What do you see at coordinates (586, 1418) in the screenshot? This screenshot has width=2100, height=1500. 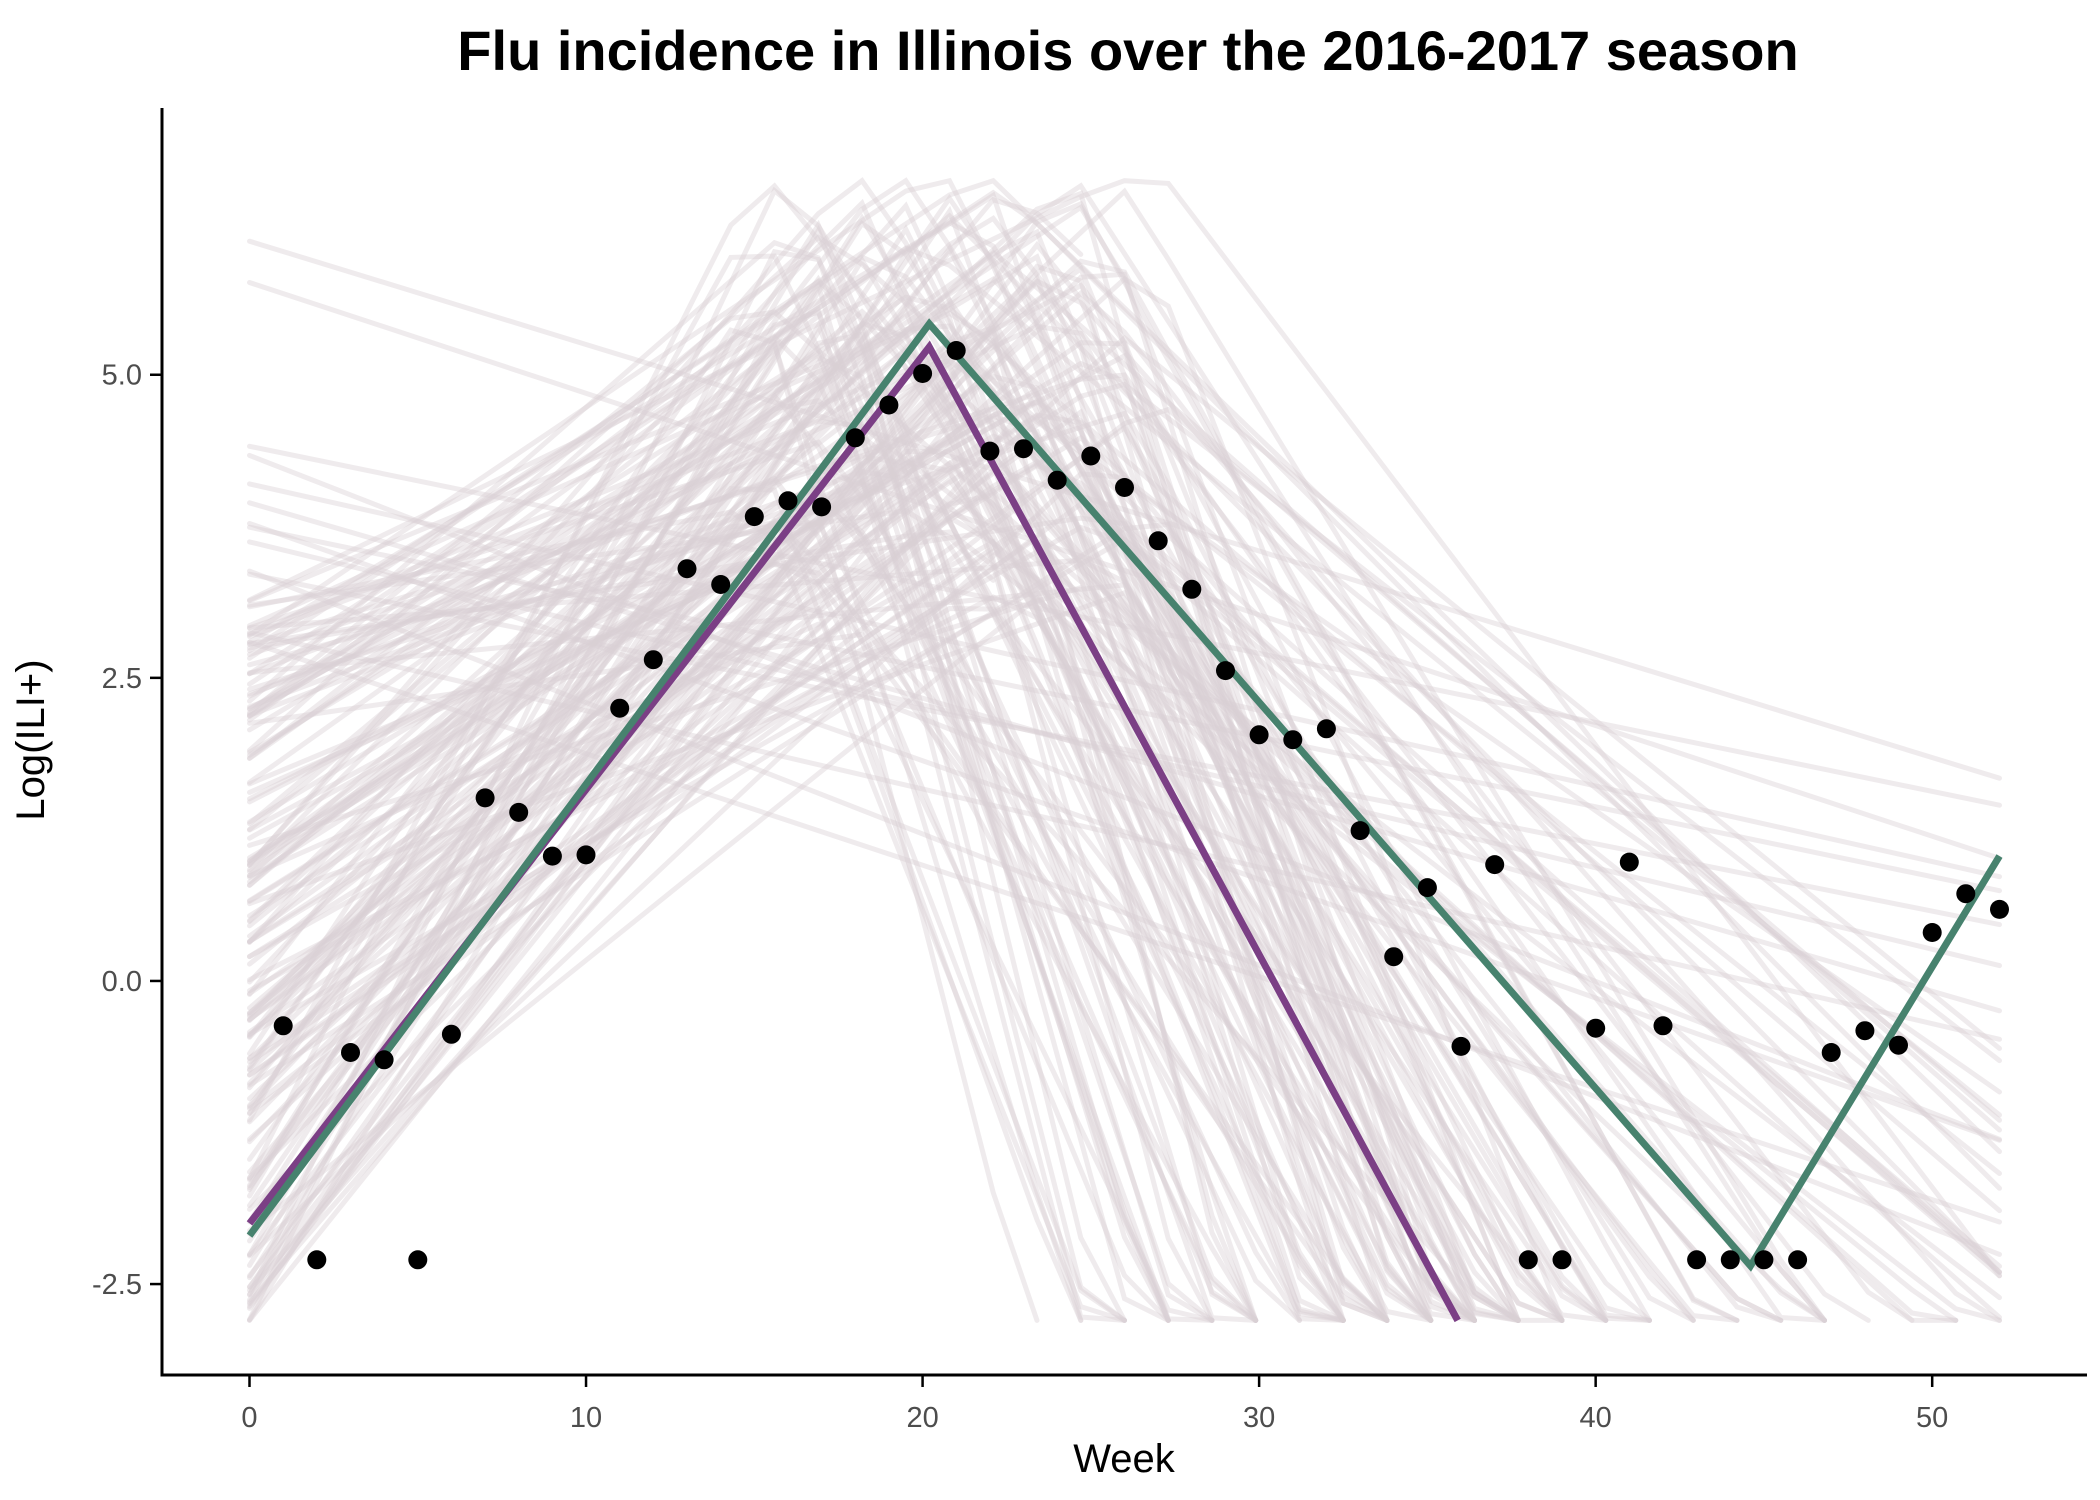 I see `x-tick-label: 10` at bounding box center [586, 1418].